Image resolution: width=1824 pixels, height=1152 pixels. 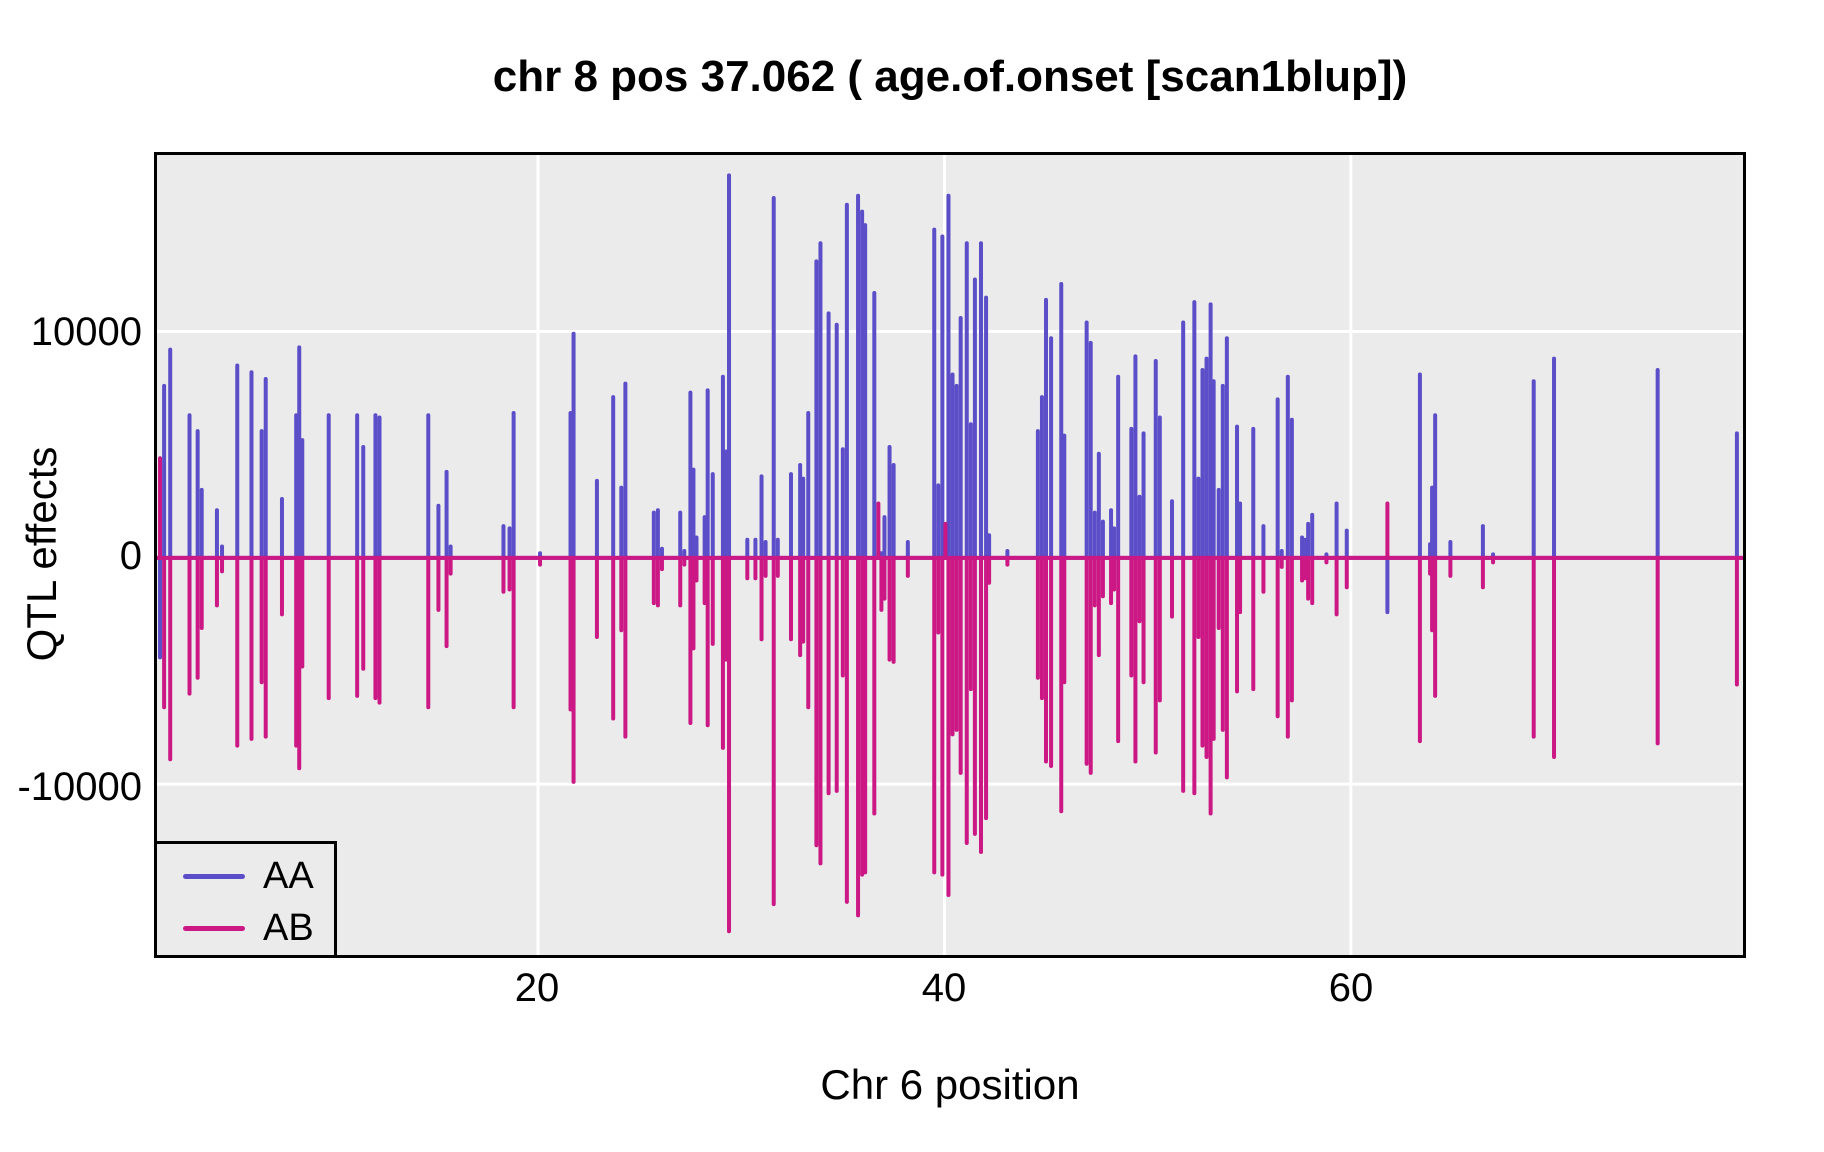 I want to click on legend-entry-aa: AA, so click(x=245, y=876).